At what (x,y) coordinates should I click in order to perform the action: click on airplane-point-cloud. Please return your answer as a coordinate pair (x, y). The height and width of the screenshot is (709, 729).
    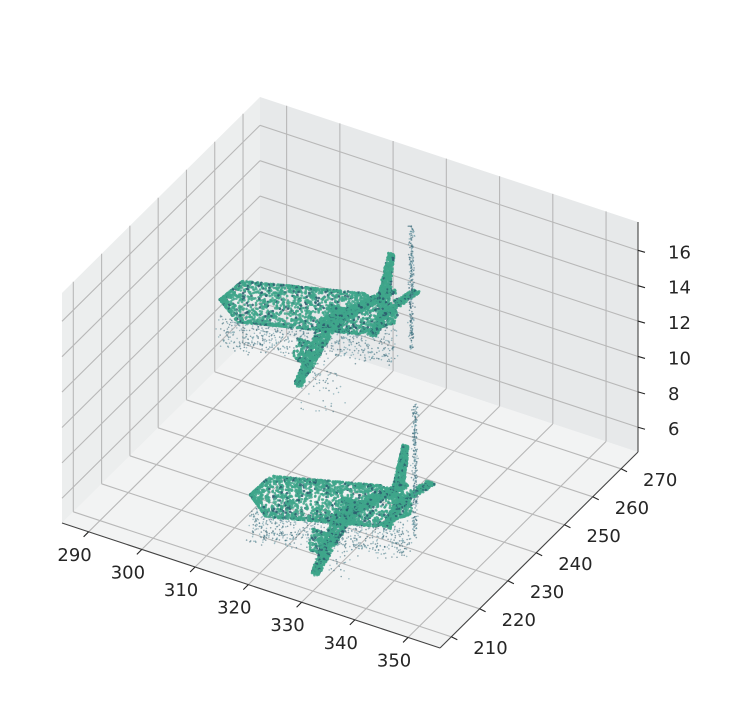
    Looking at the image, I should click on (318, 319).